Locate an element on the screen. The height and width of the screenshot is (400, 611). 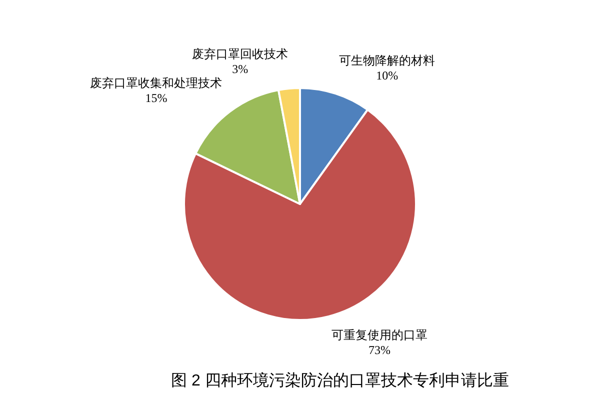
slice-label: 废弃口罩收集和处理技术 is located at coordinates (156, 83).